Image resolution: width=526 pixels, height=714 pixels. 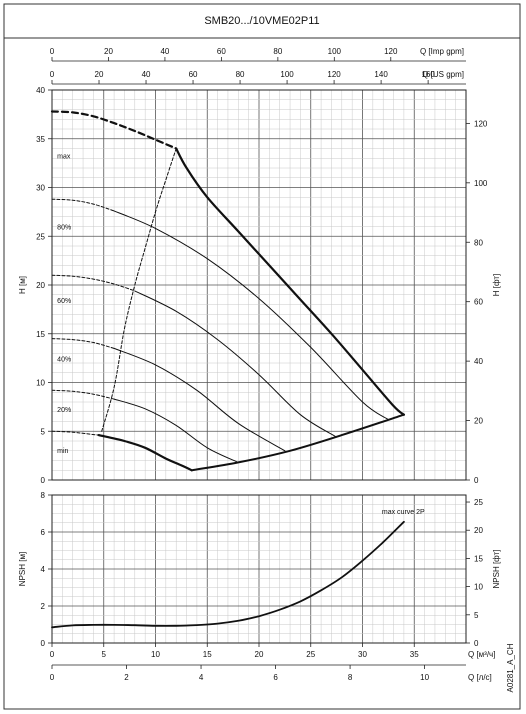 I want to click on ls-tick-label: 6, so click(x=275, y=677).